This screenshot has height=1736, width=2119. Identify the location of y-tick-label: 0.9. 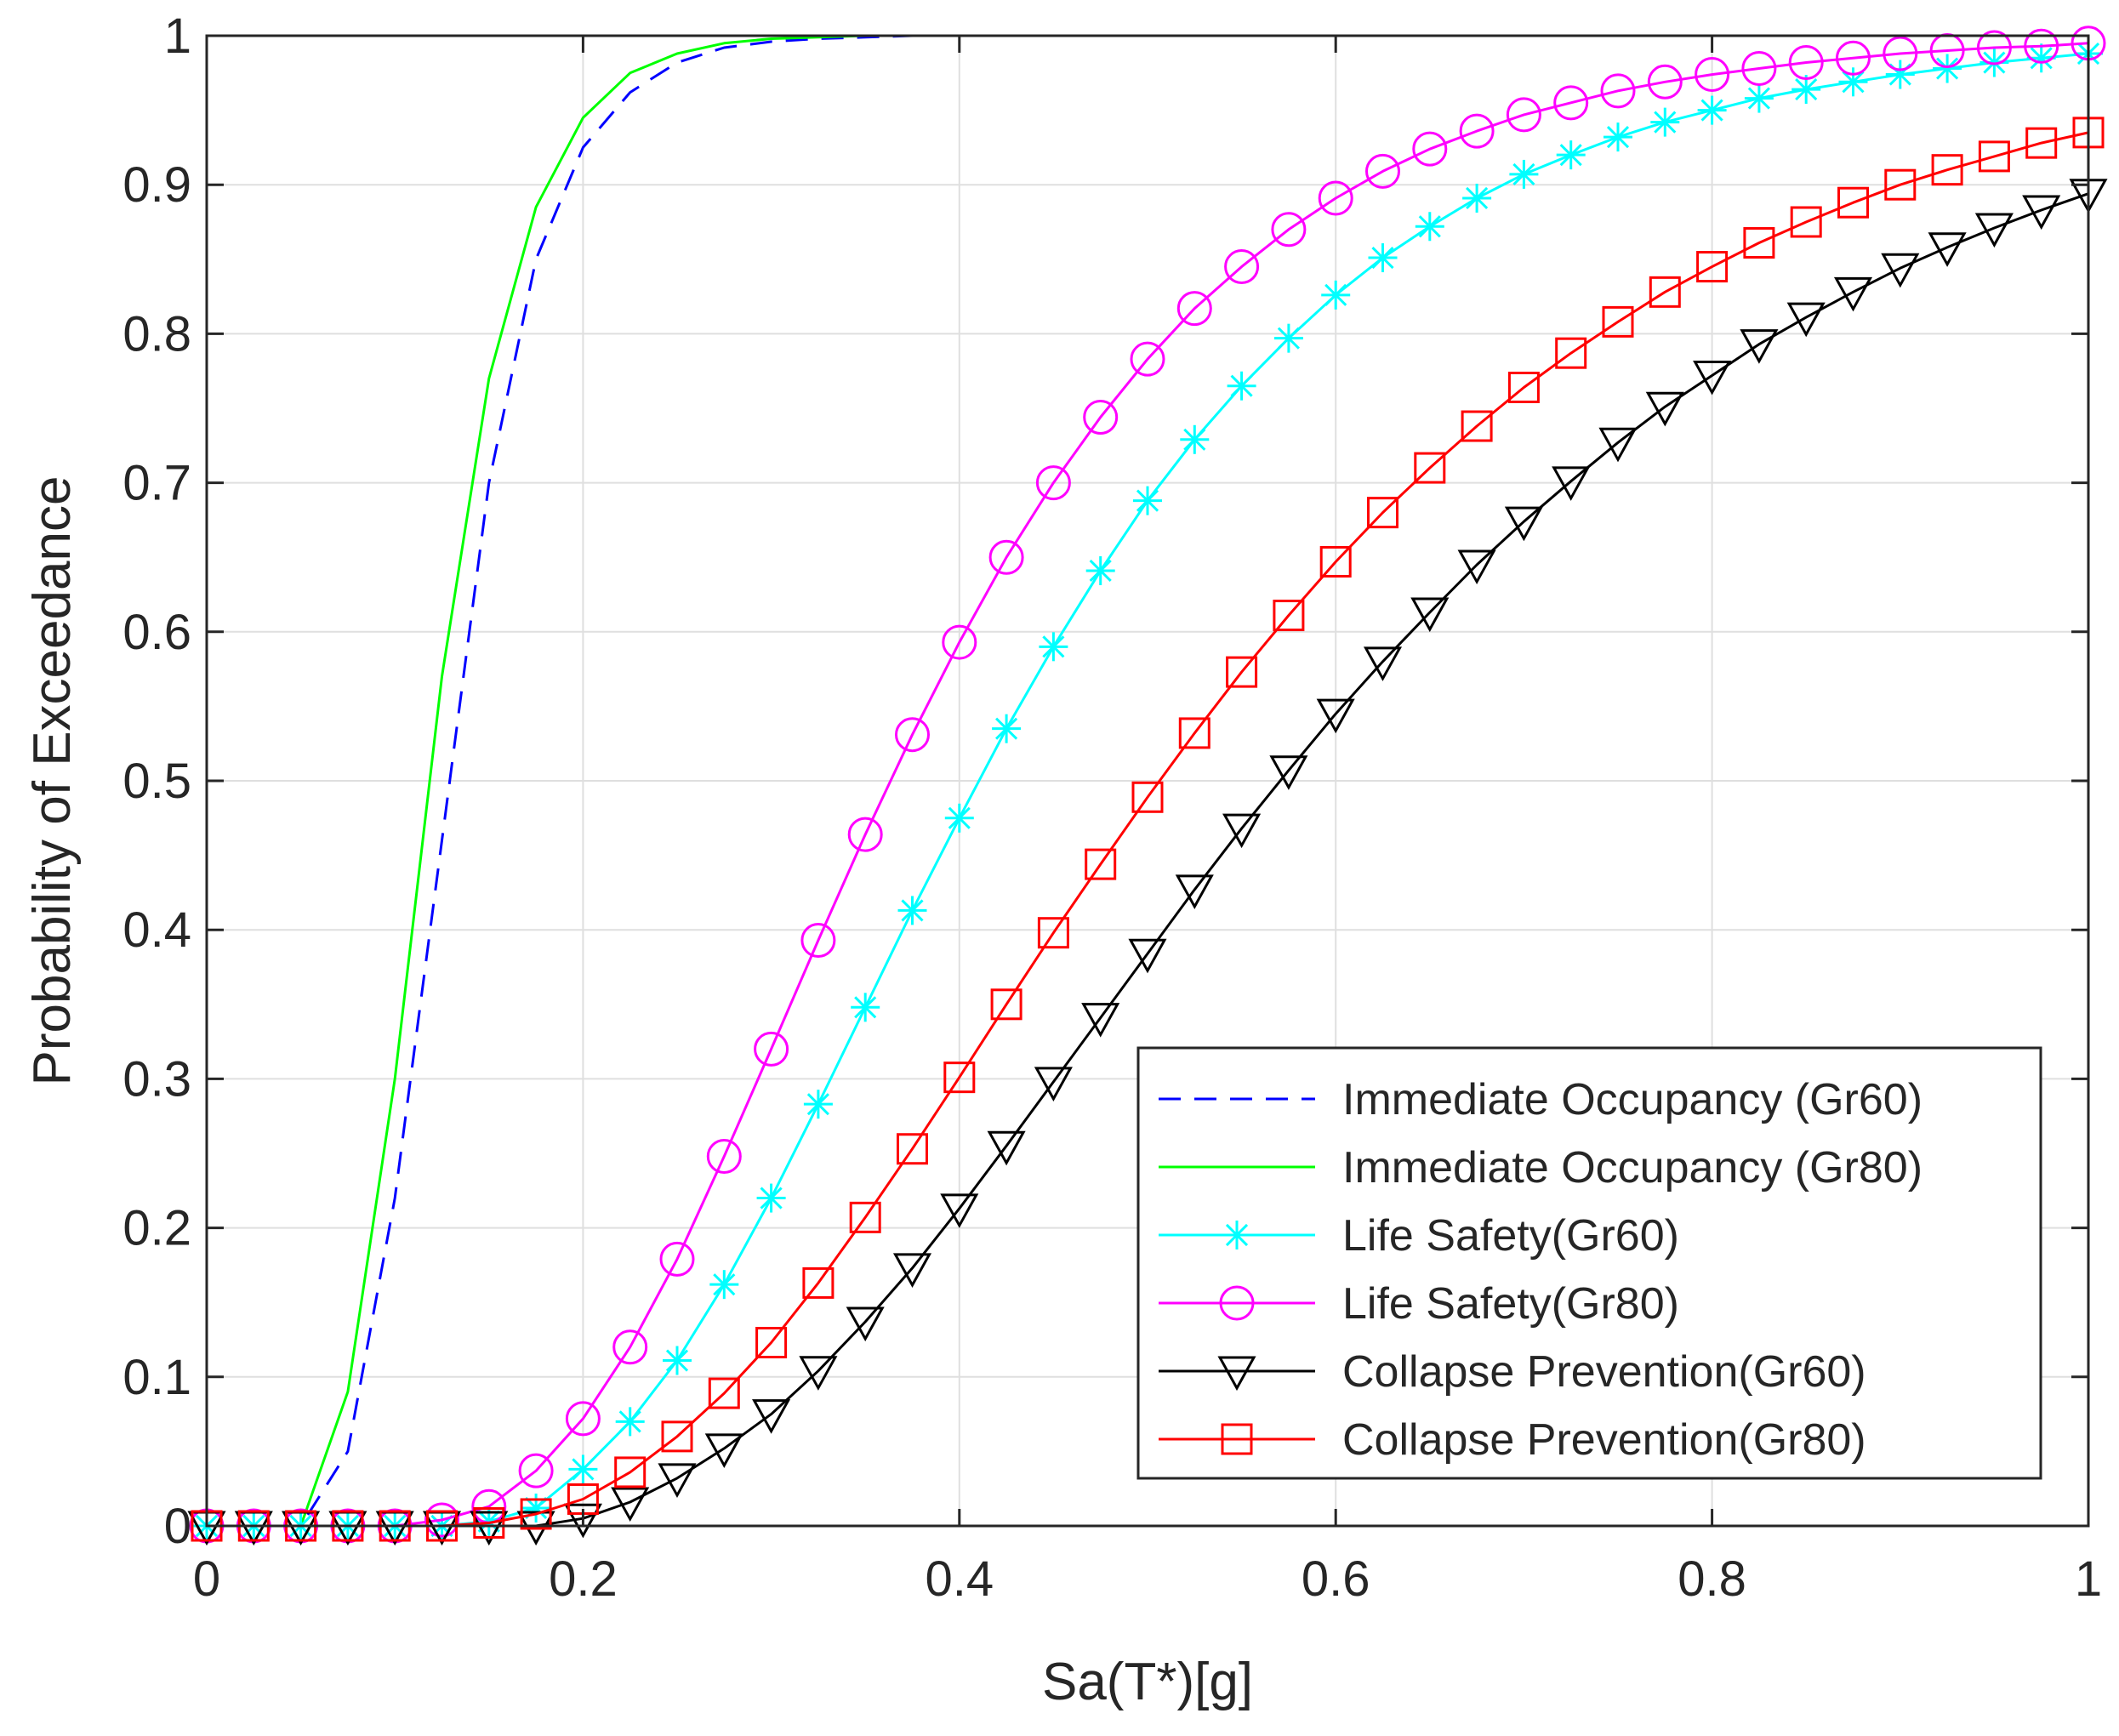
(156, 185).